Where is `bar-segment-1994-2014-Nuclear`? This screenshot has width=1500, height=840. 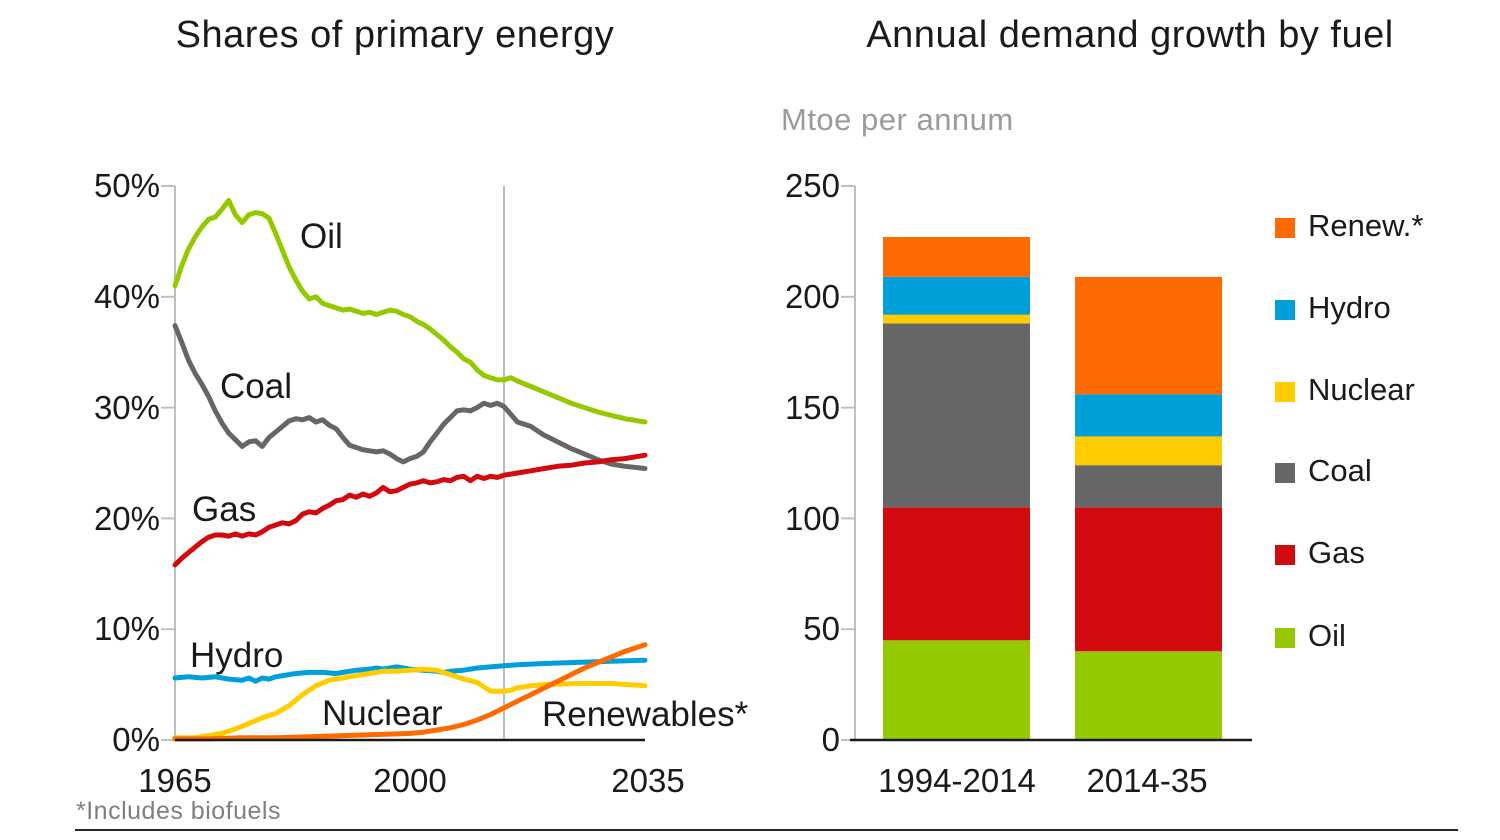 bar-segment-1994-2014-Nuclear is located at coordinates (956, 319).